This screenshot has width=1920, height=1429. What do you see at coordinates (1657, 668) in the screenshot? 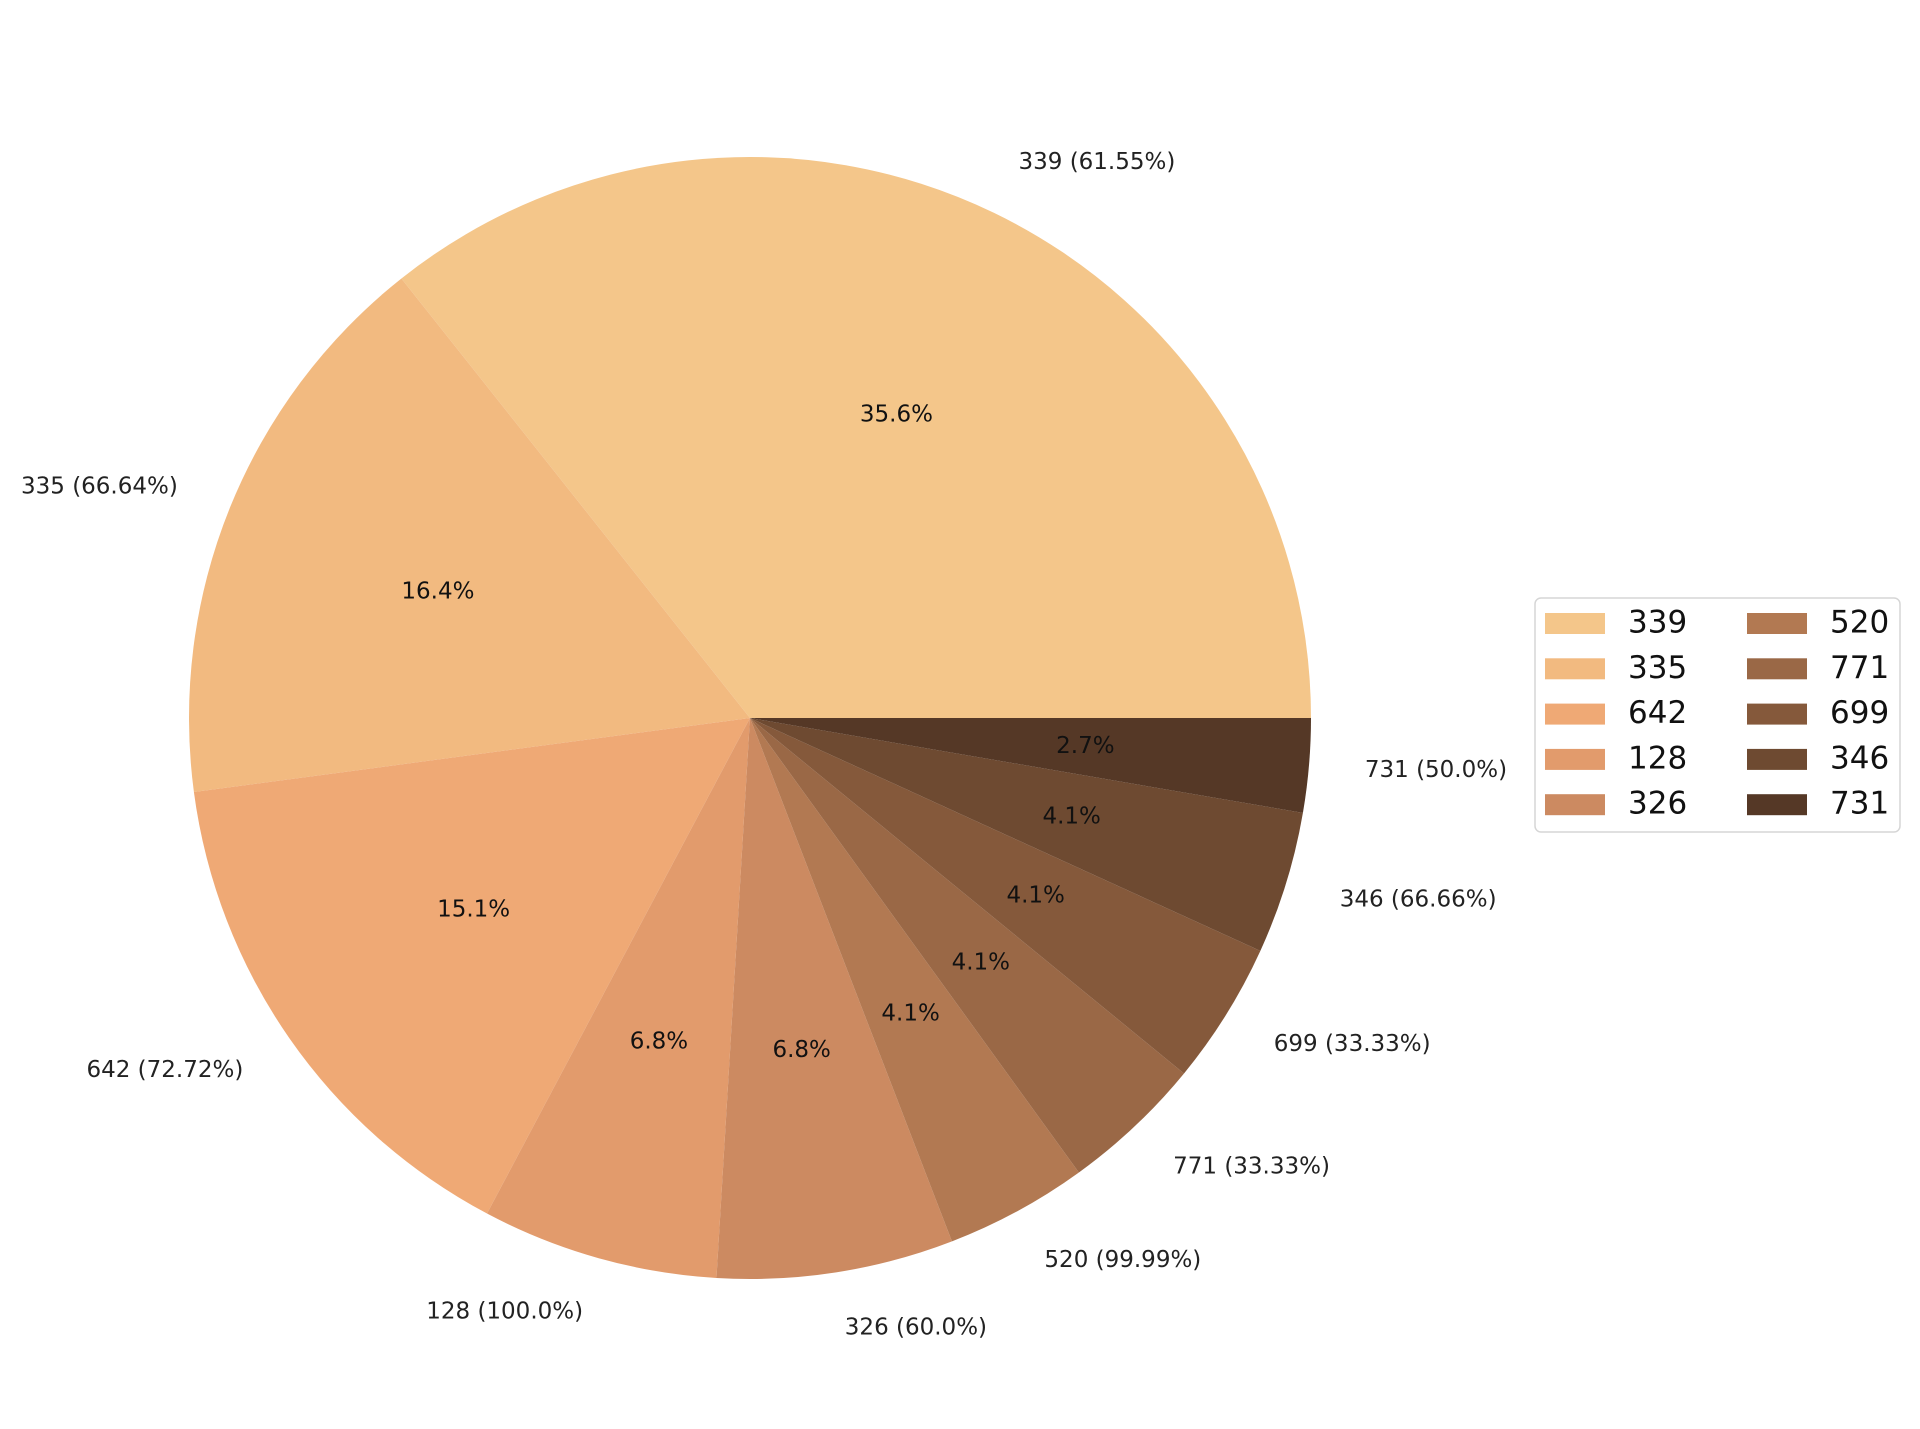
I see `legend-label-335: 335` at bounding box center [1657, 668].